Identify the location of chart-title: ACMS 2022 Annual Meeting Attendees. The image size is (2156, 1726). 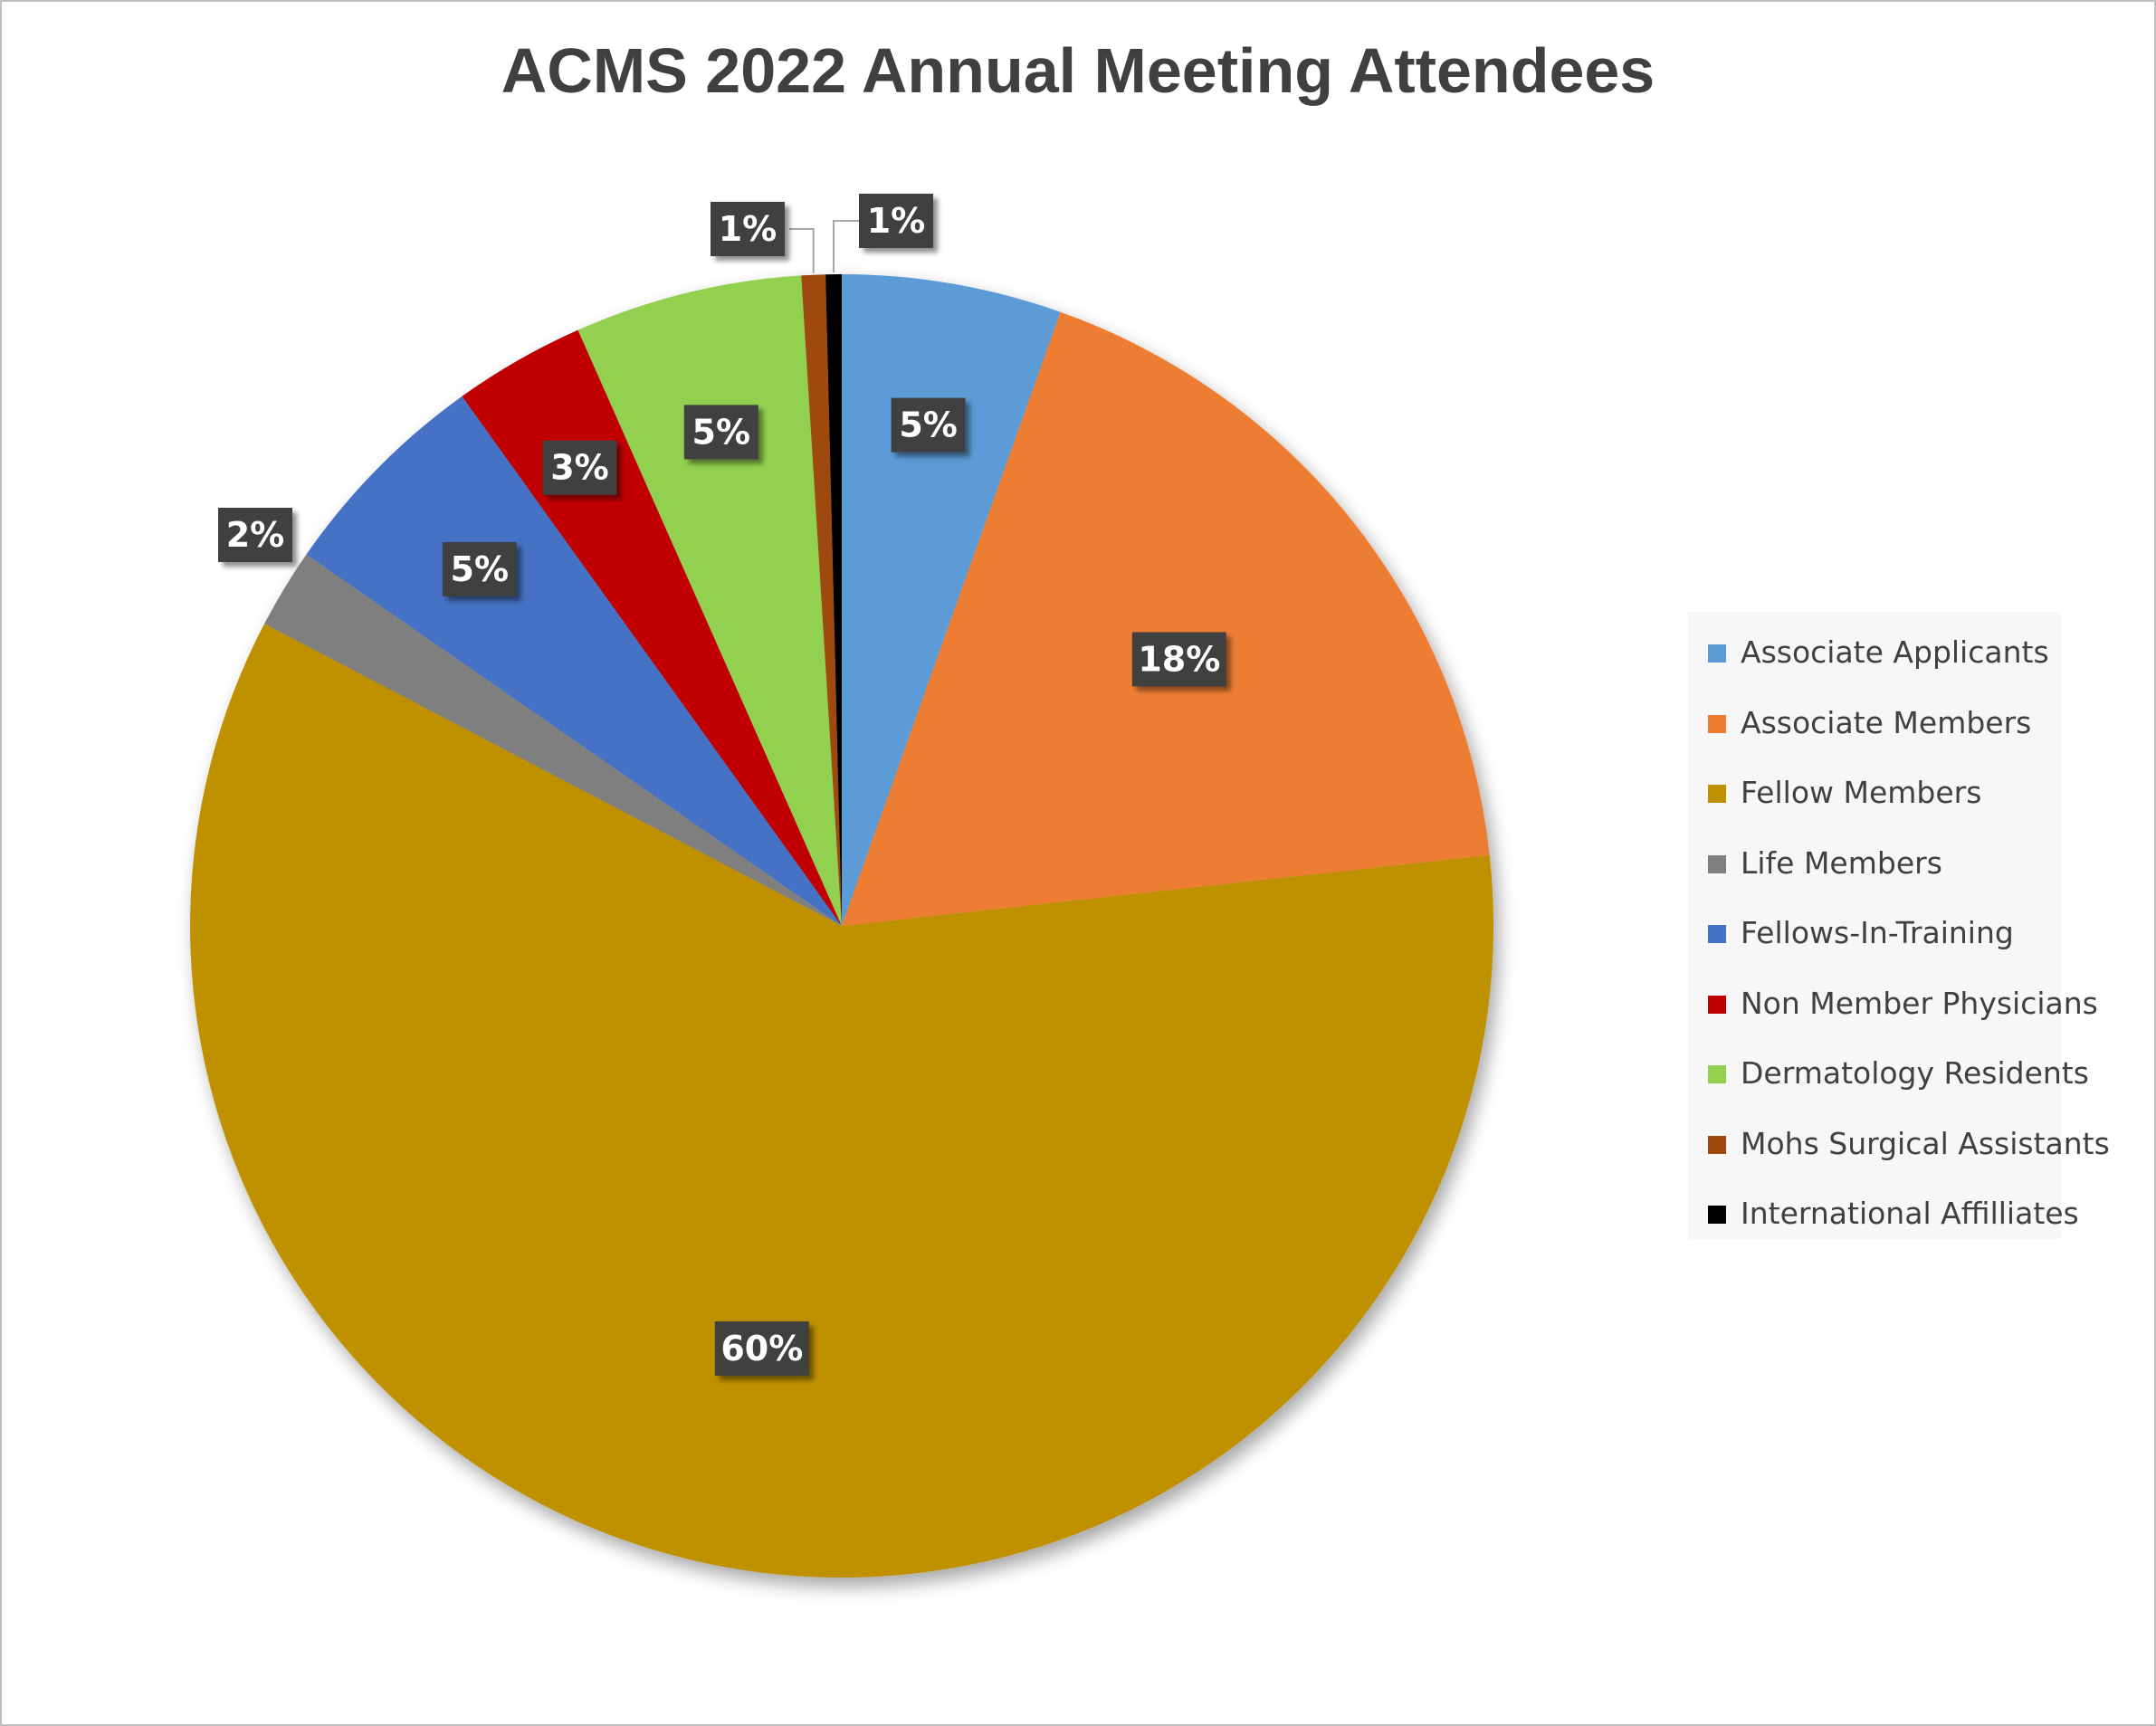
(1078, 70).